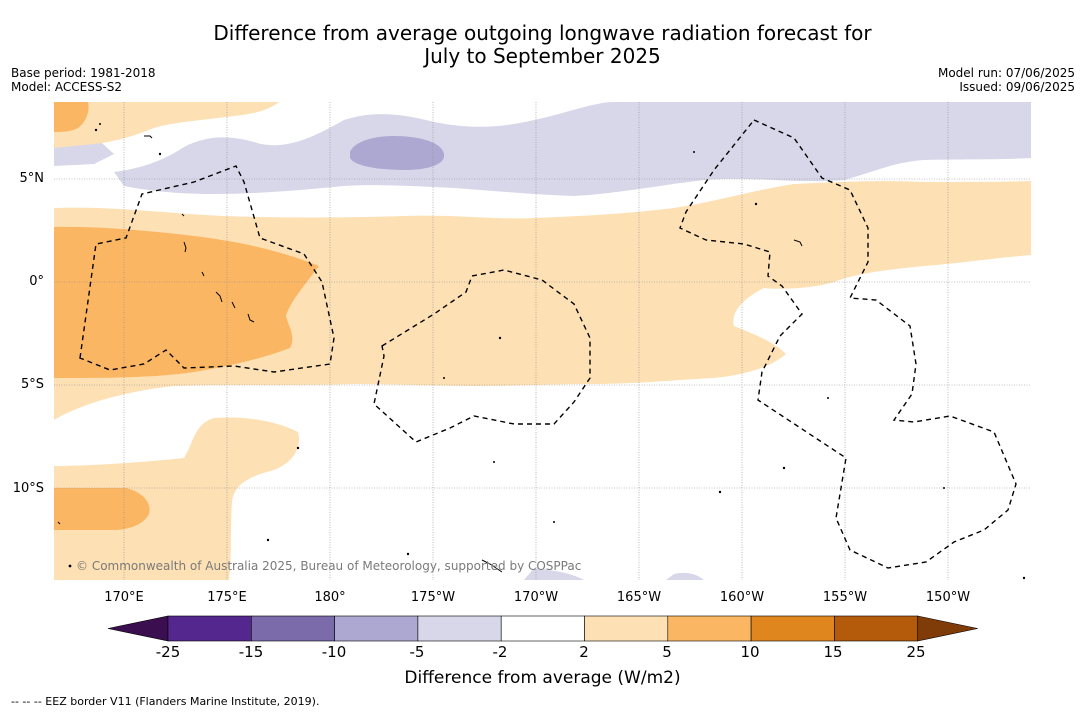  What do you see at coordinates (1006, 73) in the screenshot?
I see `model-run: Model run: 07/06/2025` at bounding box center [1006, 73].